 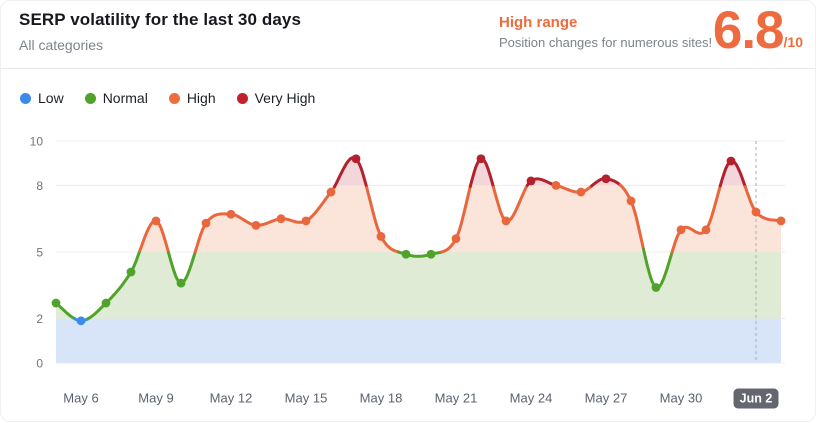 What do you see at coordinates (606, 42) in the screenshot?
I see `range-description: Position changes for numerous sites!` at bounding box center [606, 42].